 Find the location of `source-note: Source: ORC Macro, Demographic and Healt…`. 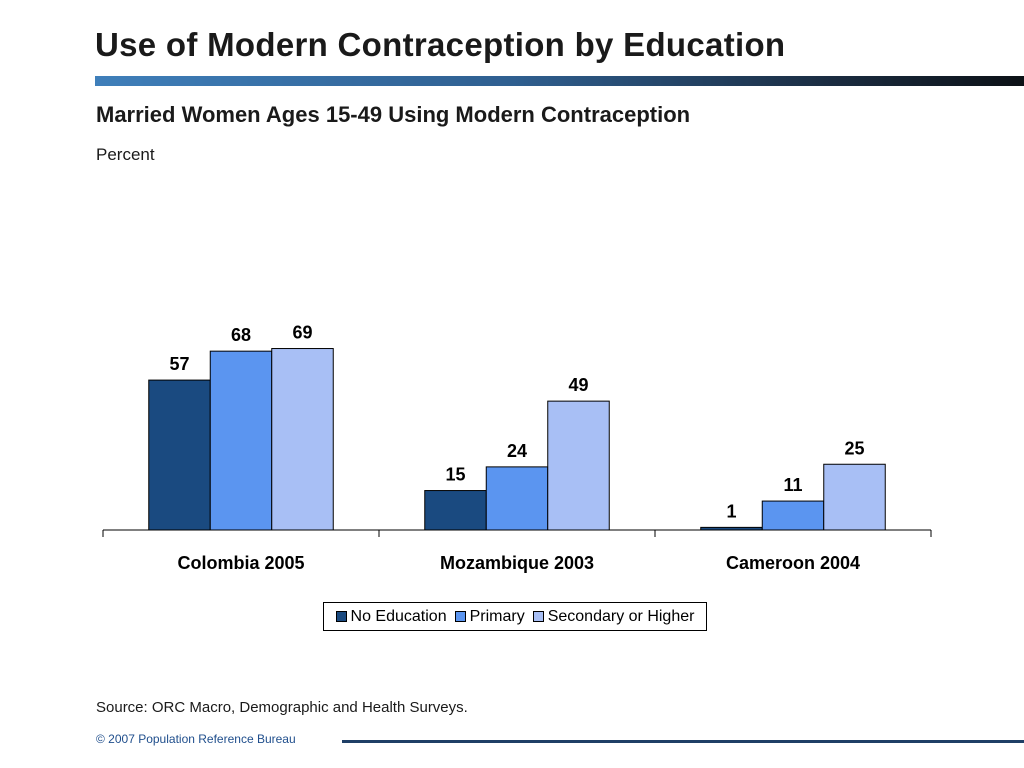

source-note: Source: ORC Macro, Demographic and Healt… is located at coordinates (282, 707).